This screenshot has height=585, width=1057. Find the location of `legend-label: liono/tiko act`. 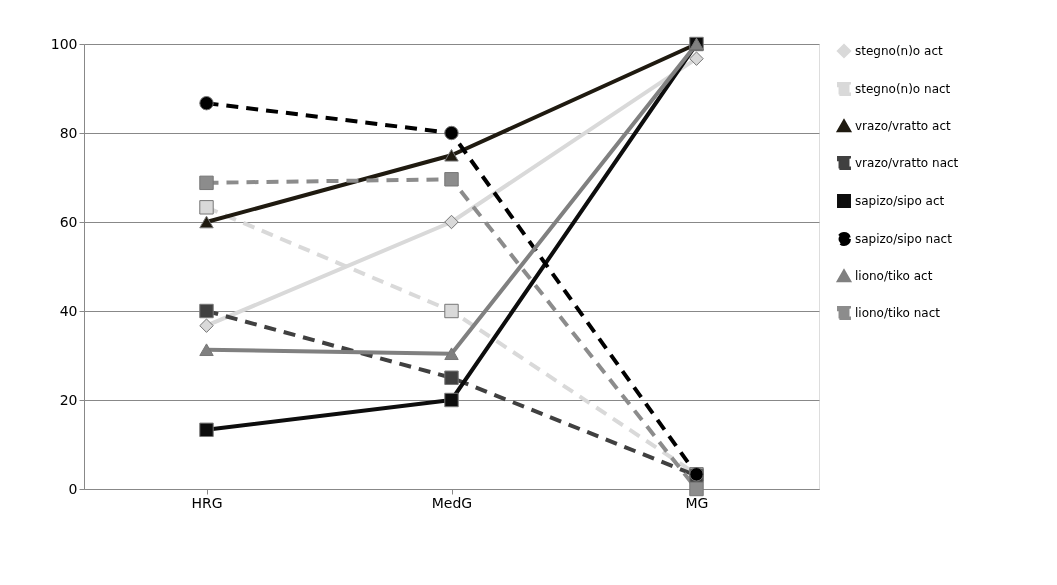

legend-label: liono/tiko act is located at coordinates (894, 276).